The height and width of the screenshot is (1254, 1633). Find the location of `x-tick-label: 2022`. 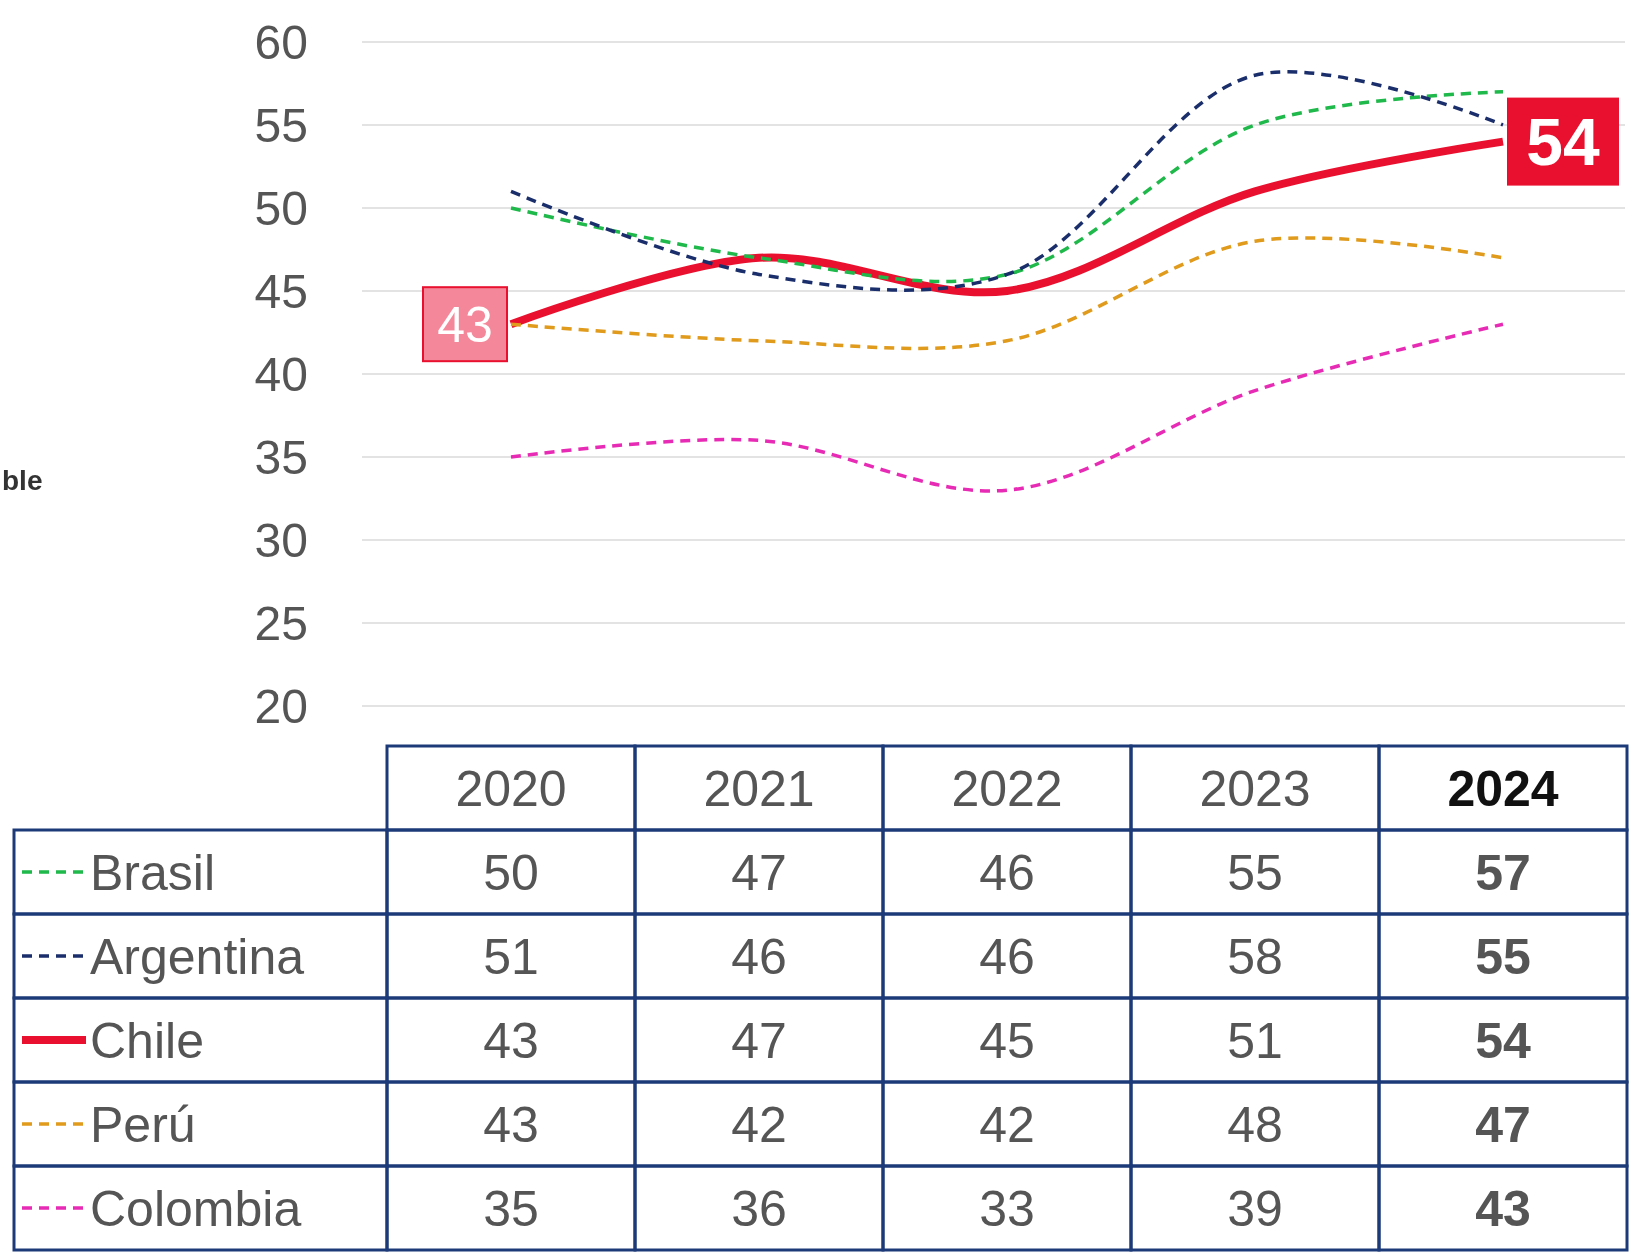

x-tick-label: 2022 is located at coordinates (1007, 789).